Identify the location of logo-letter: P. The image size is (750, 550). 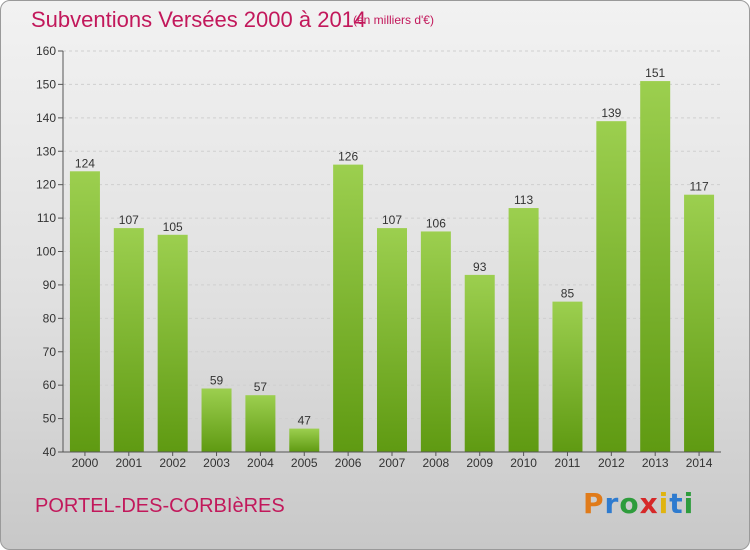
(594, 503).